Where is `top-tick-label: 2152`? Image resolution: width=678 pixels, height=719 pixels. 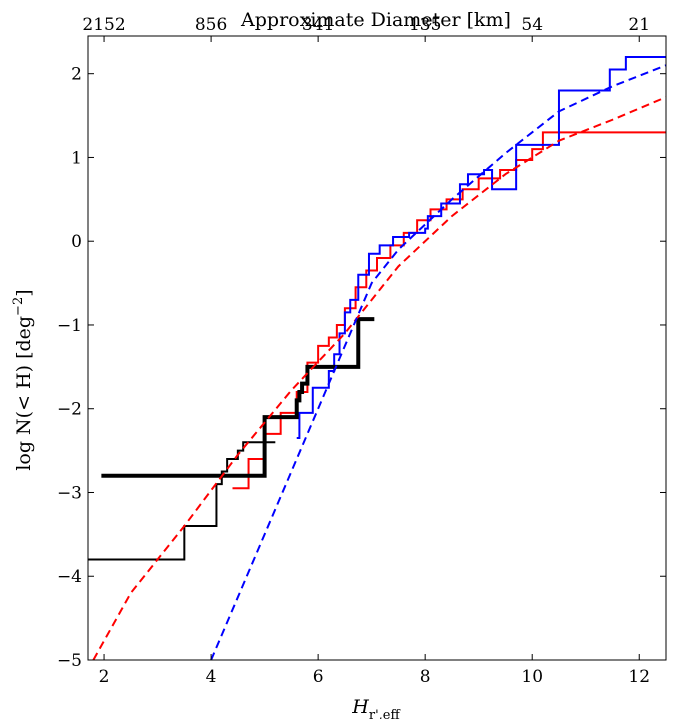
top-tick-label: 2152 is located at coordinates (103, 25).